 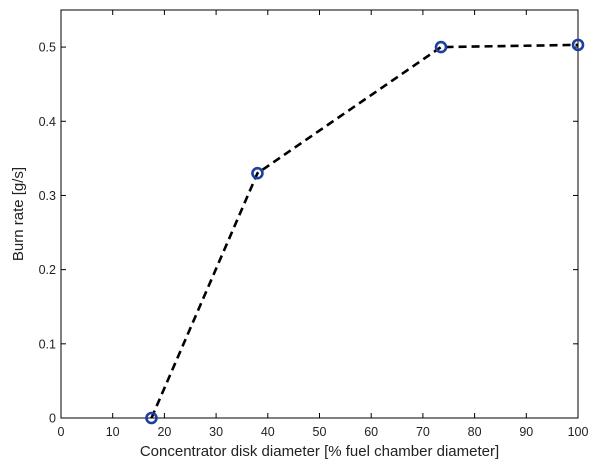 I want to click on y-tick-label: 0.1, so click(x=47, y=344).